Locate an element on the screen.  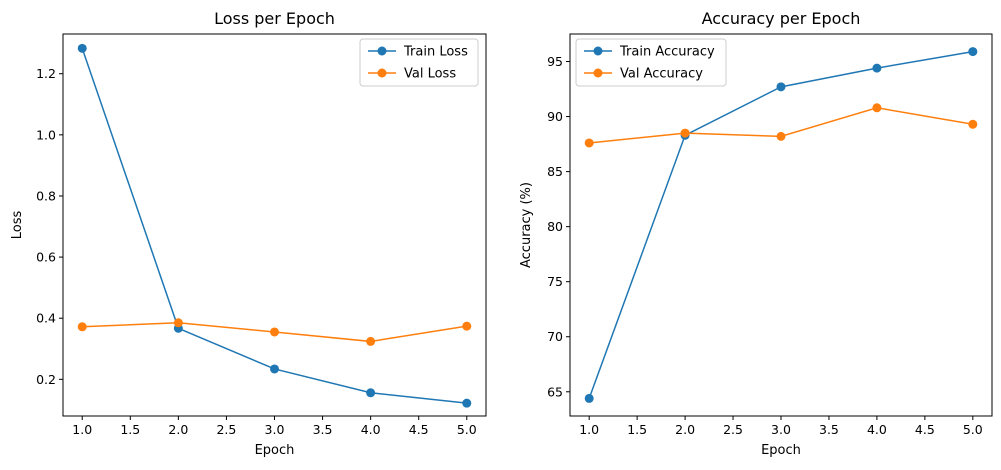
y-tick-label: 70 is located at coordinates (555, 336).